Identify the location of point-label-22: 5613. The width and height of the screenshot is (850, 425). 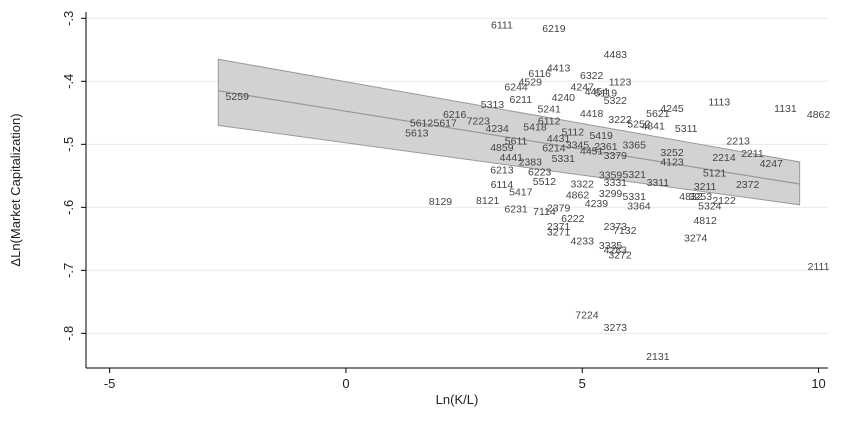
(417, 133).